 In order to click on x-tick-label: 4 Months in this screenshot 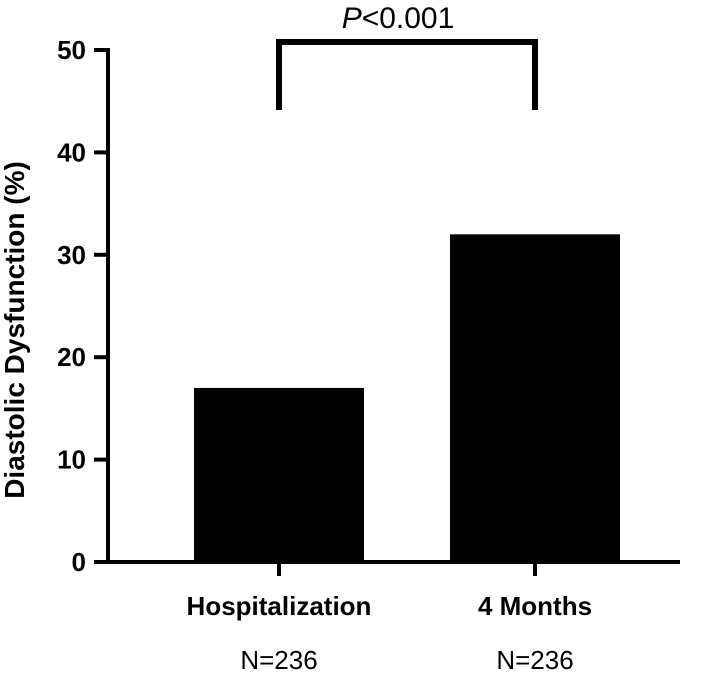, I will do `click(535, 606)`.